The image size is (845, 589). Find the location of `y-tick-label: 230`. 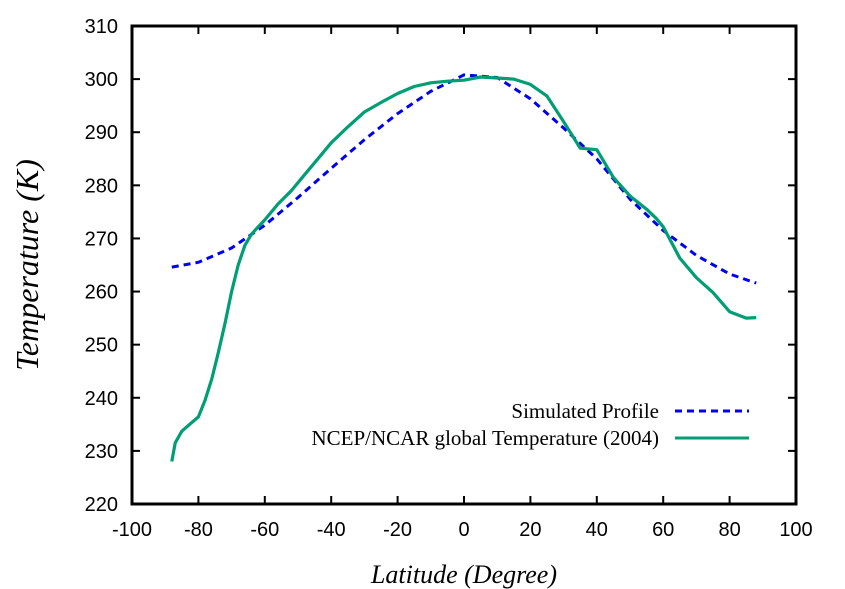

y-tick-label: 230 is located at coordinates (101, 452).